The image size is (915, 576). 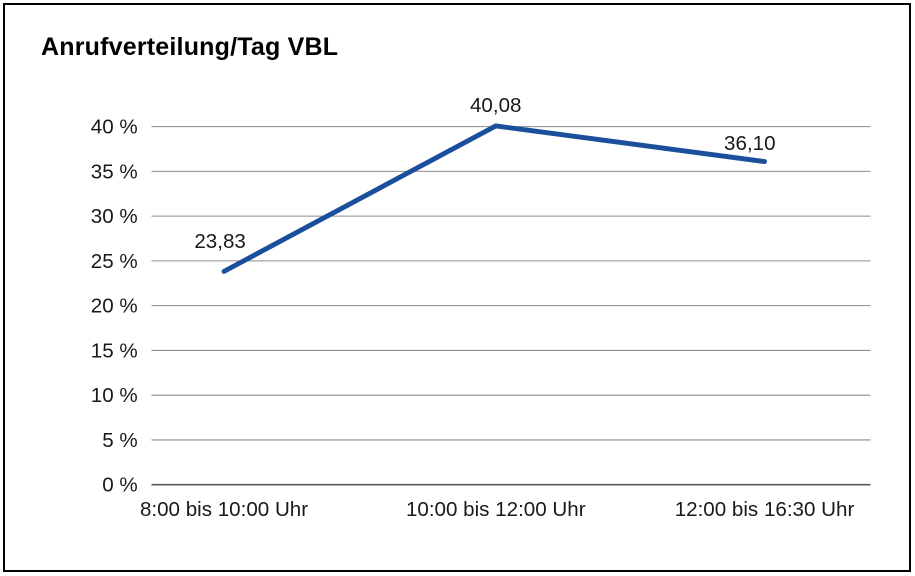 I want to click on y-tick-label: 5 %, so click(x=119, y=440).